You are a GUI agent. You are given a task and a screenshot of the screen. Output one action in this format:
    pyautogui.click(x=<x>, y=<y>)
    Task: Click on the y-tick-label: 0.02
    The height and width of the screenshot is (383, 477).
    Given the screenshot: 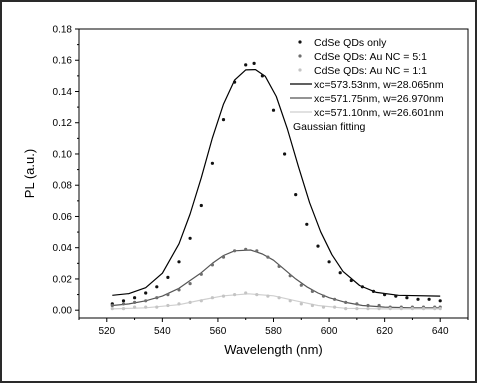 What is the action you would take?
    pyautogui.click(x=63, y=279)
    